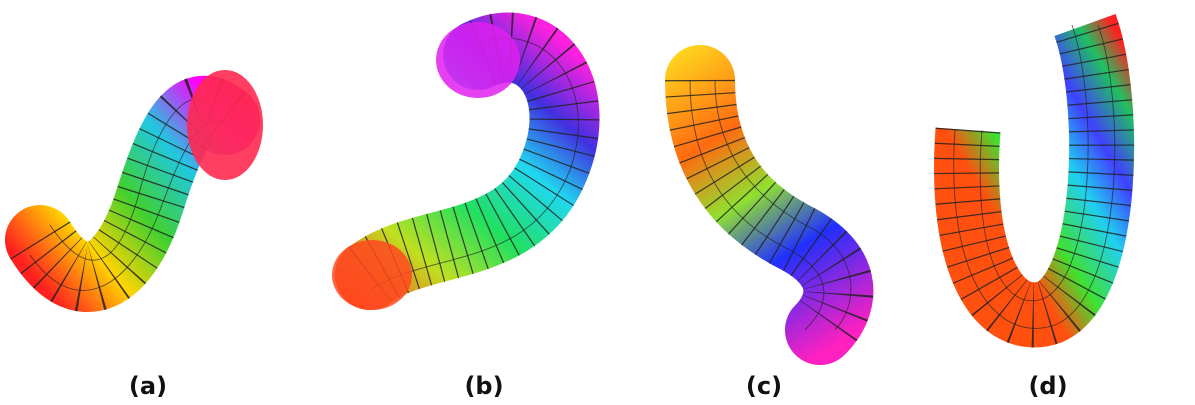  What do you see at coordinates (483, 386) in the screenshot?
I see `panel-label: (b)` at bounding box center [483, 386].